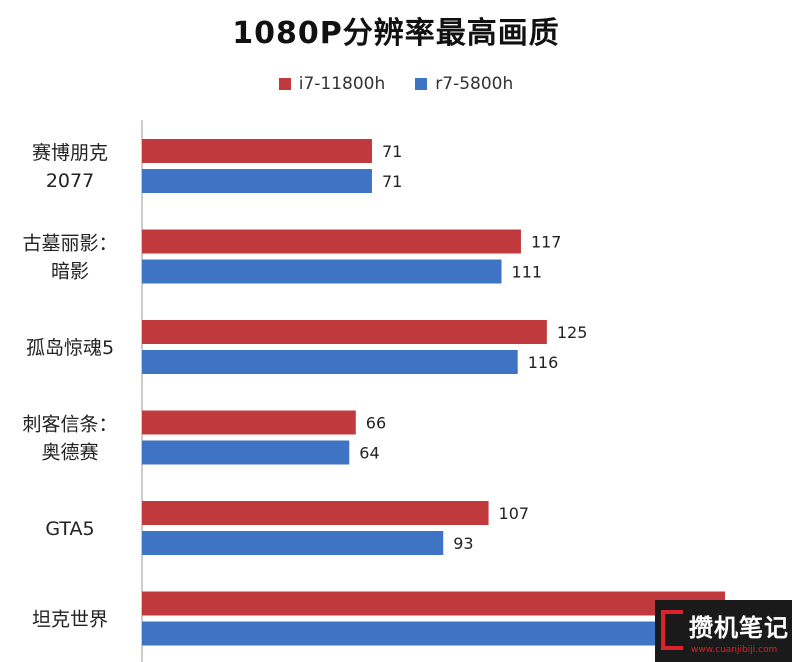  Describe the element at coordinates (474, 84) in the screenshot. I see `legend-label-r7: r7-5800h` at that location.